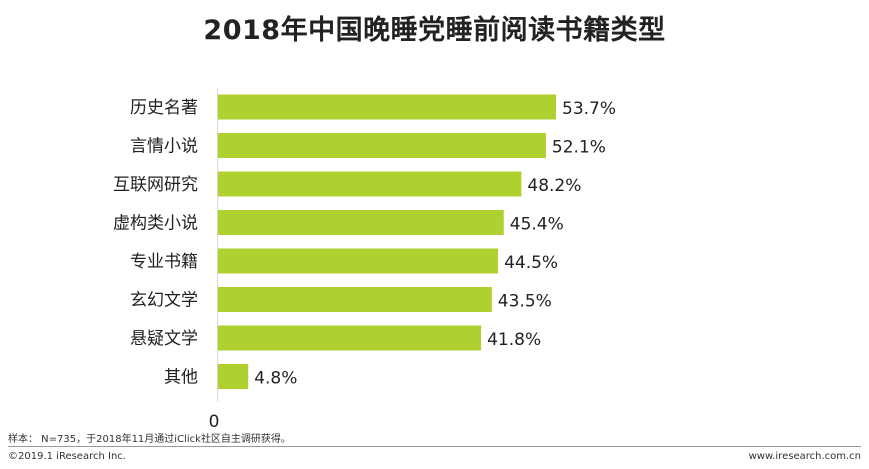  Describe the element at coordinates (434, 446) in the screenshot. I see `footer-divider` at that location.